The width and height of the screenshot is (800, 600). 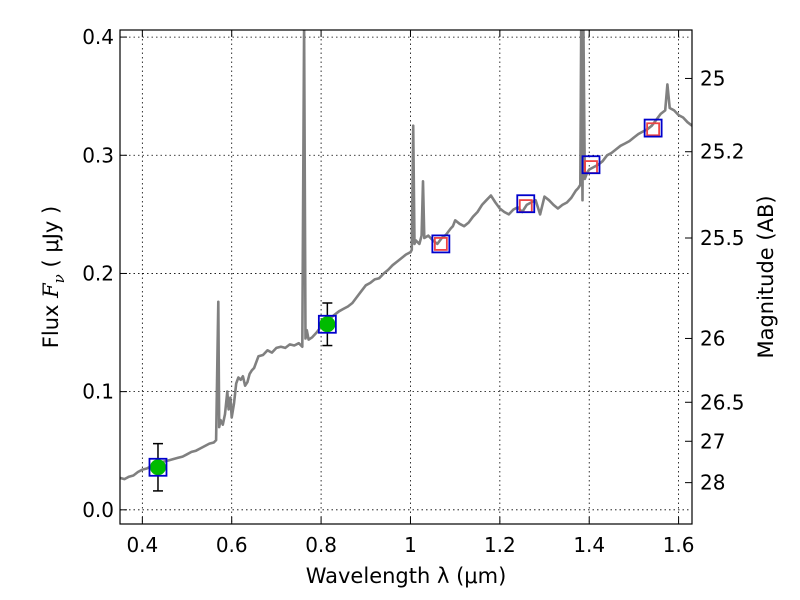 What do you see at coordinates (766, 276) in the screenshot?
I see `y2-axis-title: Magnitude (AB)` at bounding box center [766, 276].